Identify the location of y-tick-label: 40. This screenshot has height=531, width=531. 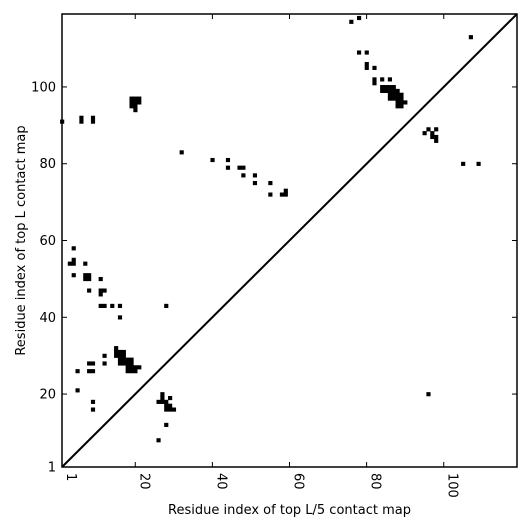
(47, 318).